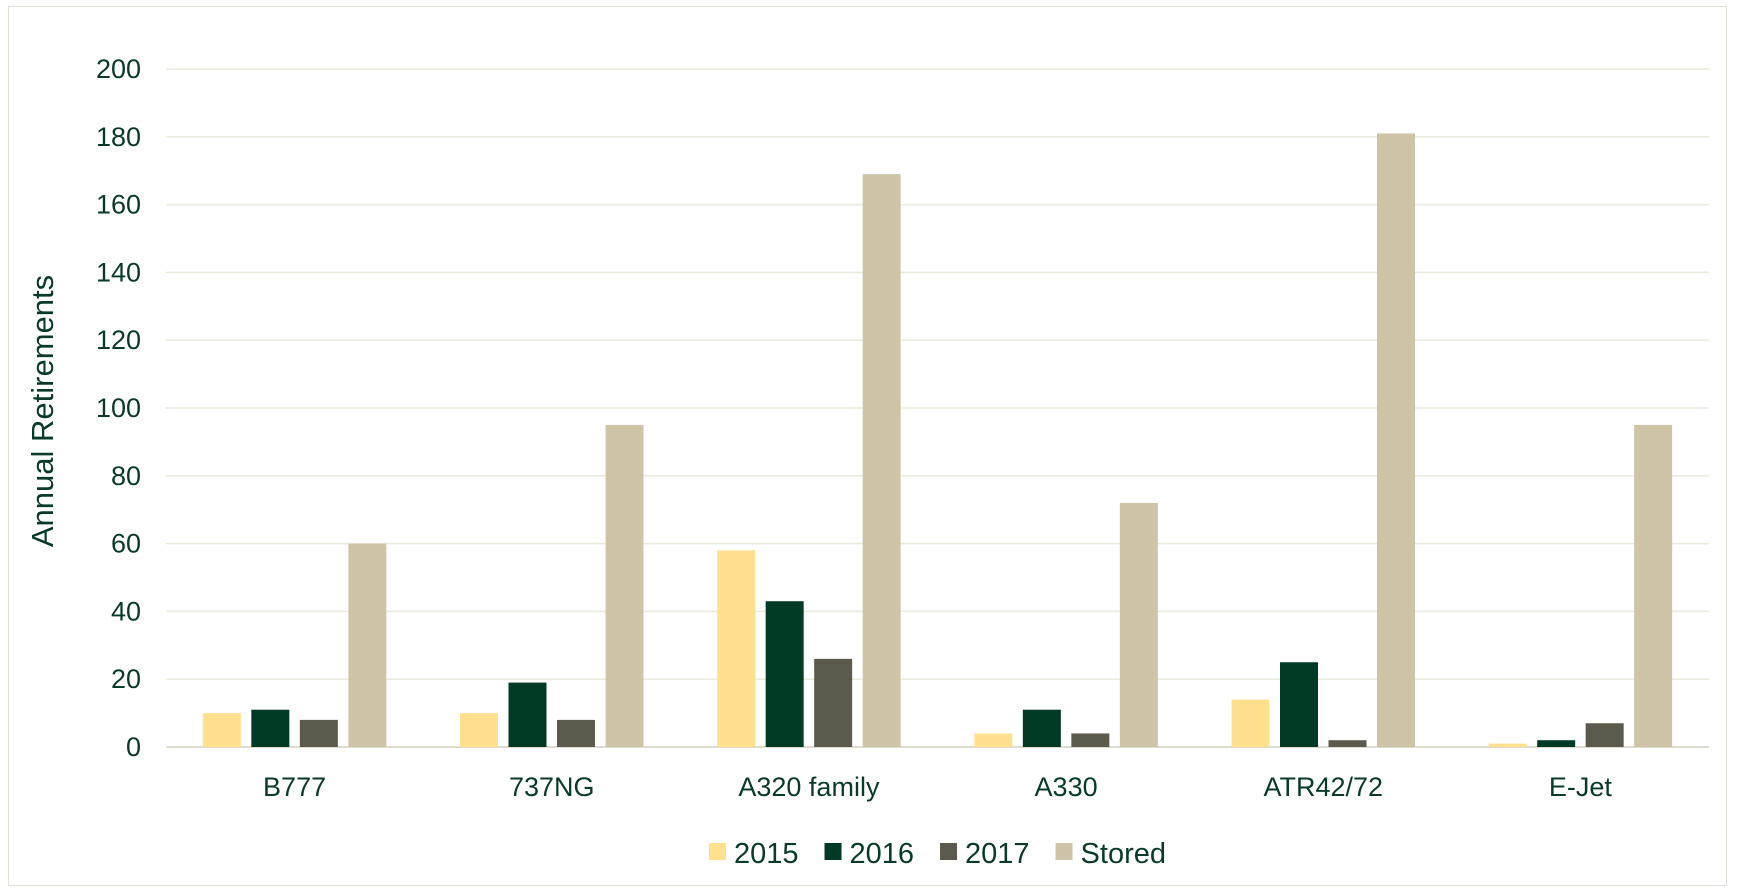  I want to click on y-tick-label: 40, so click(126, 611).